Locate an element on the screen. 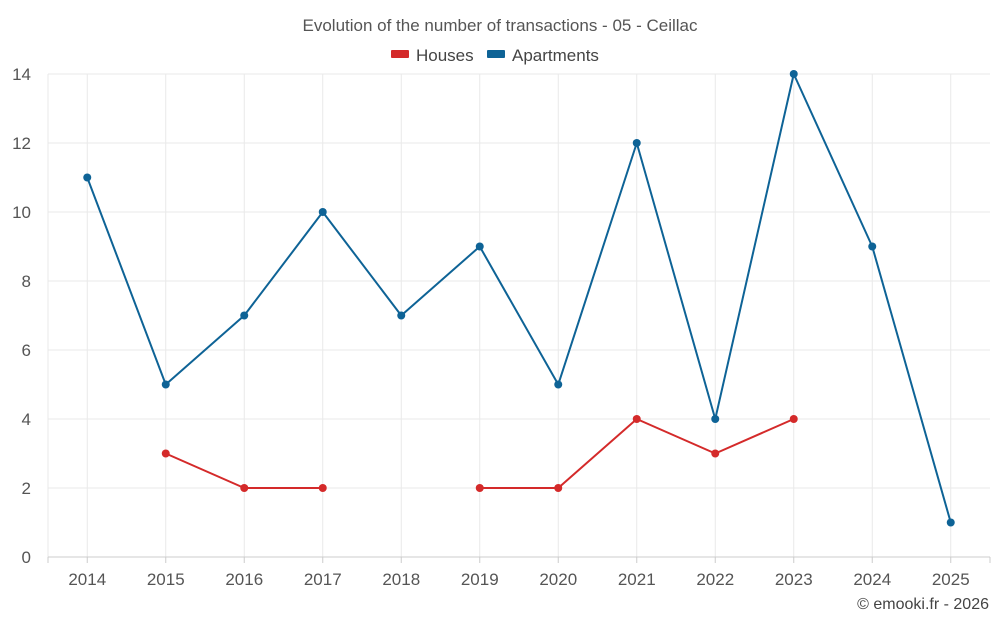  x-tick-label: 2015 is located at coordinates (166, 579).